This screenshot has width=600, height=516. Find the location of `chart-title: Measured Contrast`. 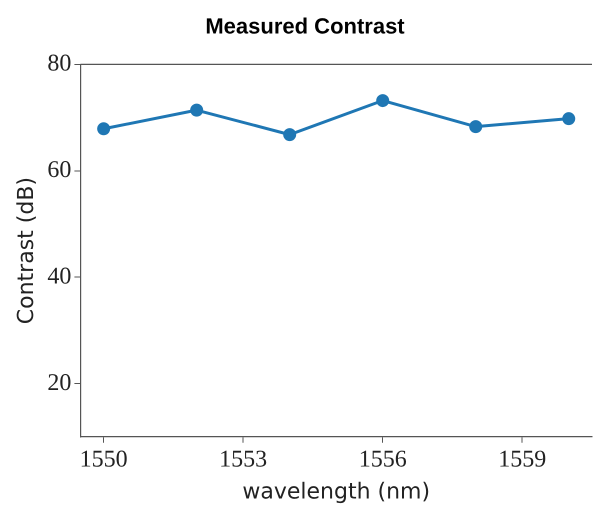

chart-title: Measured Contrast is located at coordinates (305, 25).